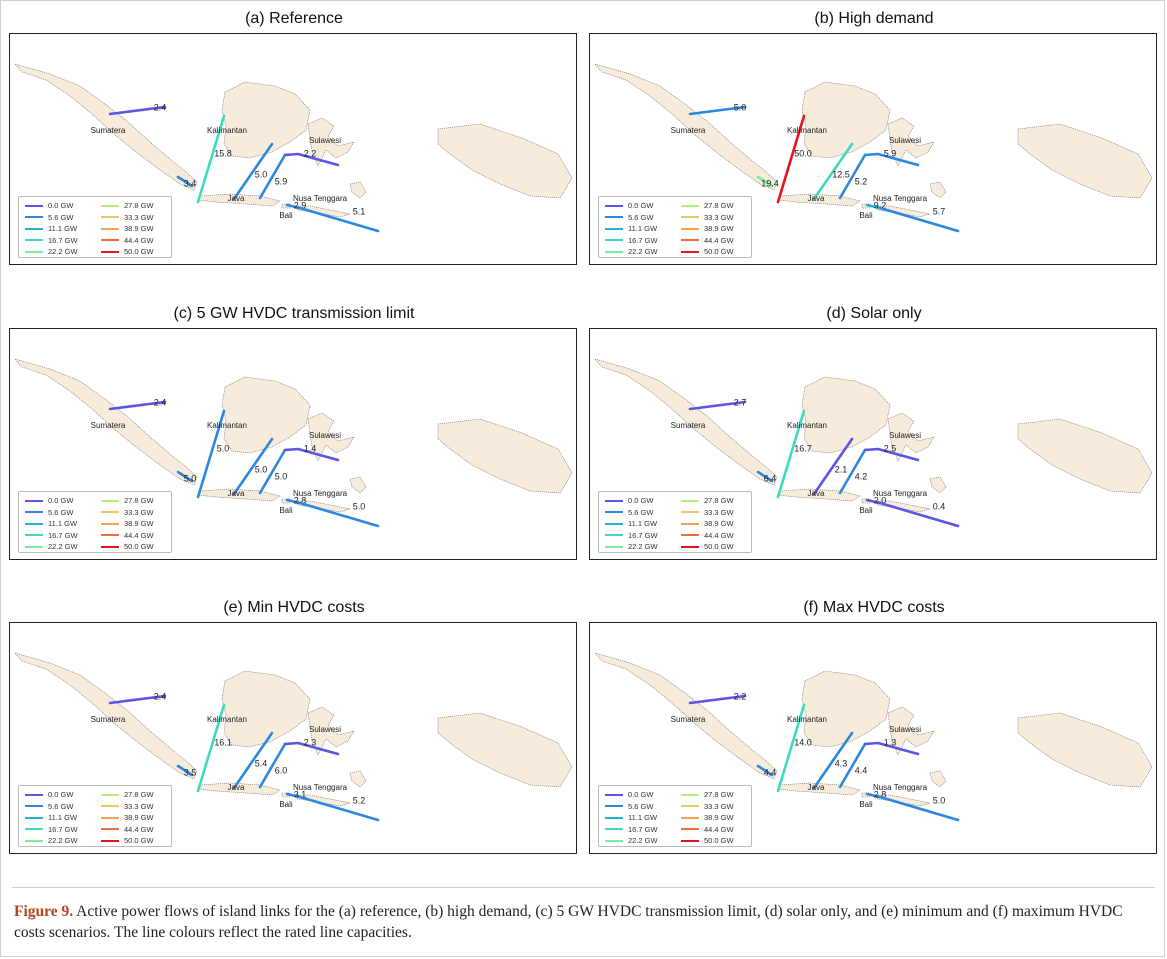  Describe the element at coordinates (49, 512) in the screenshot. I see `legend-item: 5.6 GW` at that location.